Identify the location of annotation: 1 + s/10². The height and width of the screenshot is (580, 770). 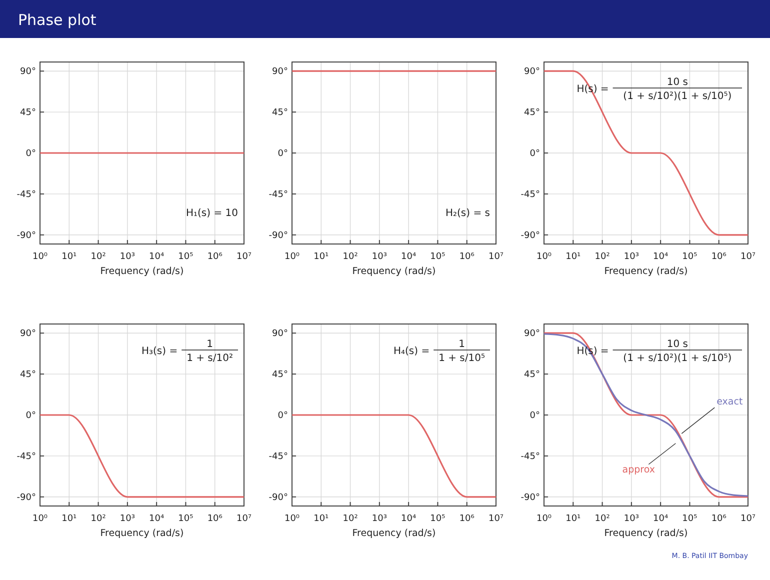
(210, 358).